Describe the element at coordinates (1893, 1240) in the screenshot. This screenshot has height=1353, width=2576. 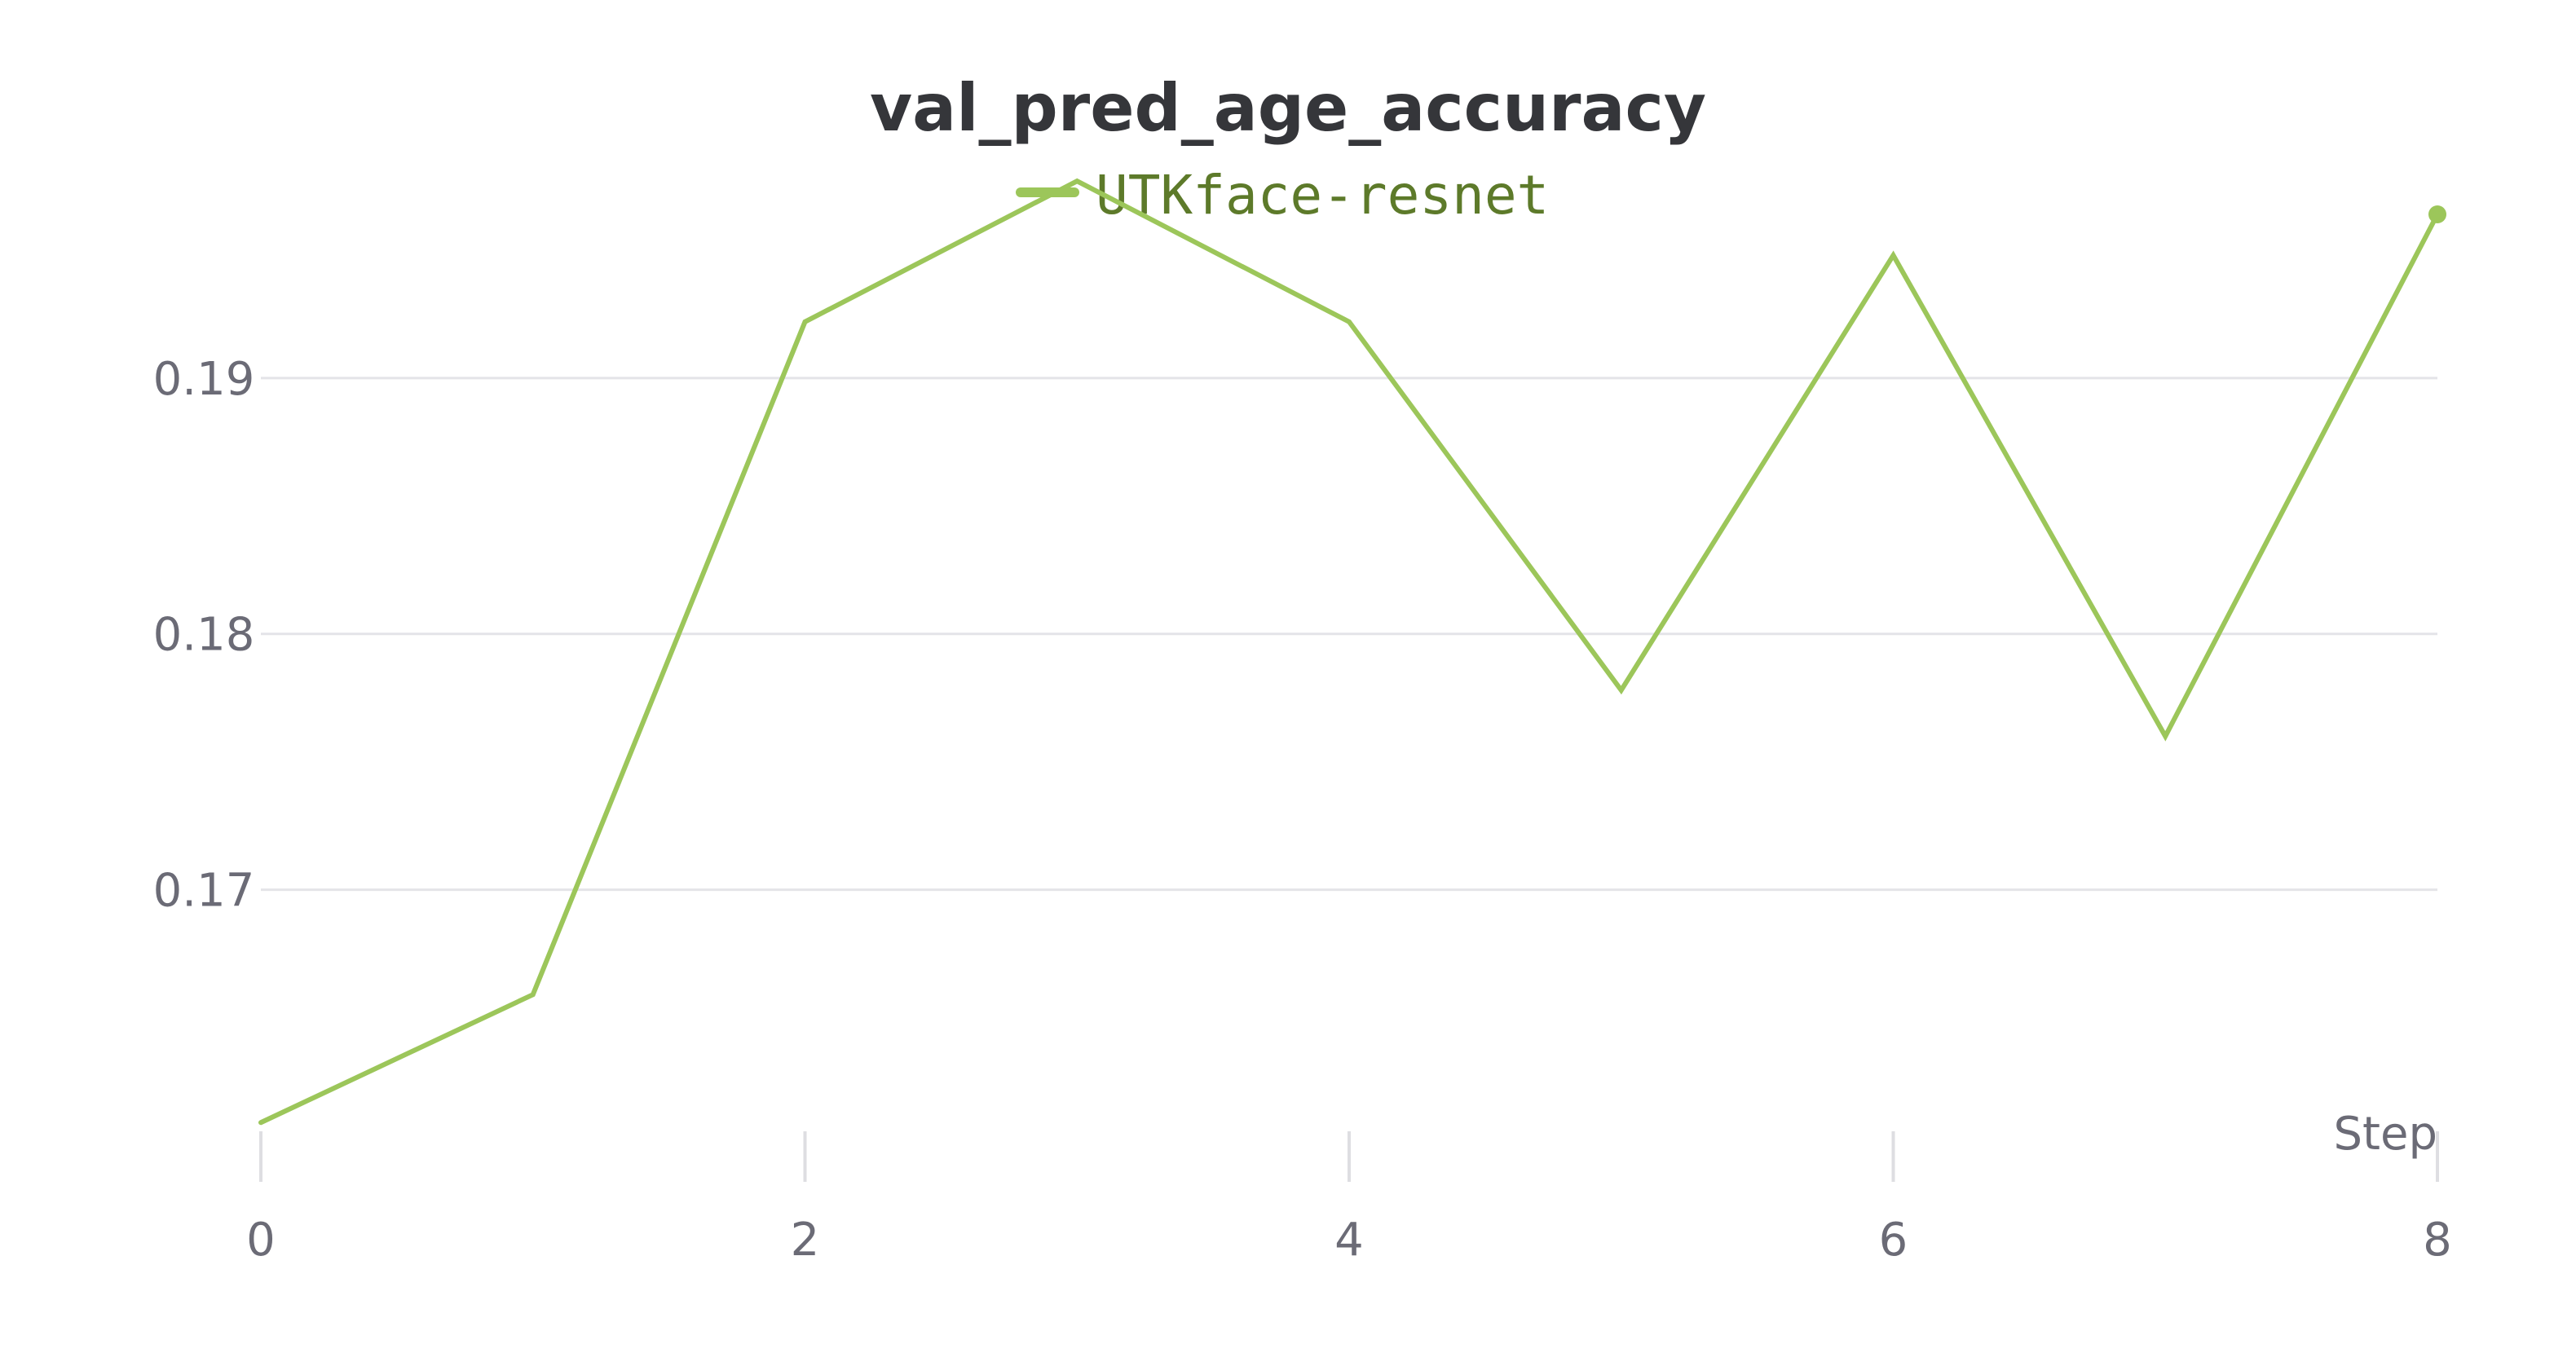
I see `x-tick-label: 6` at that location.